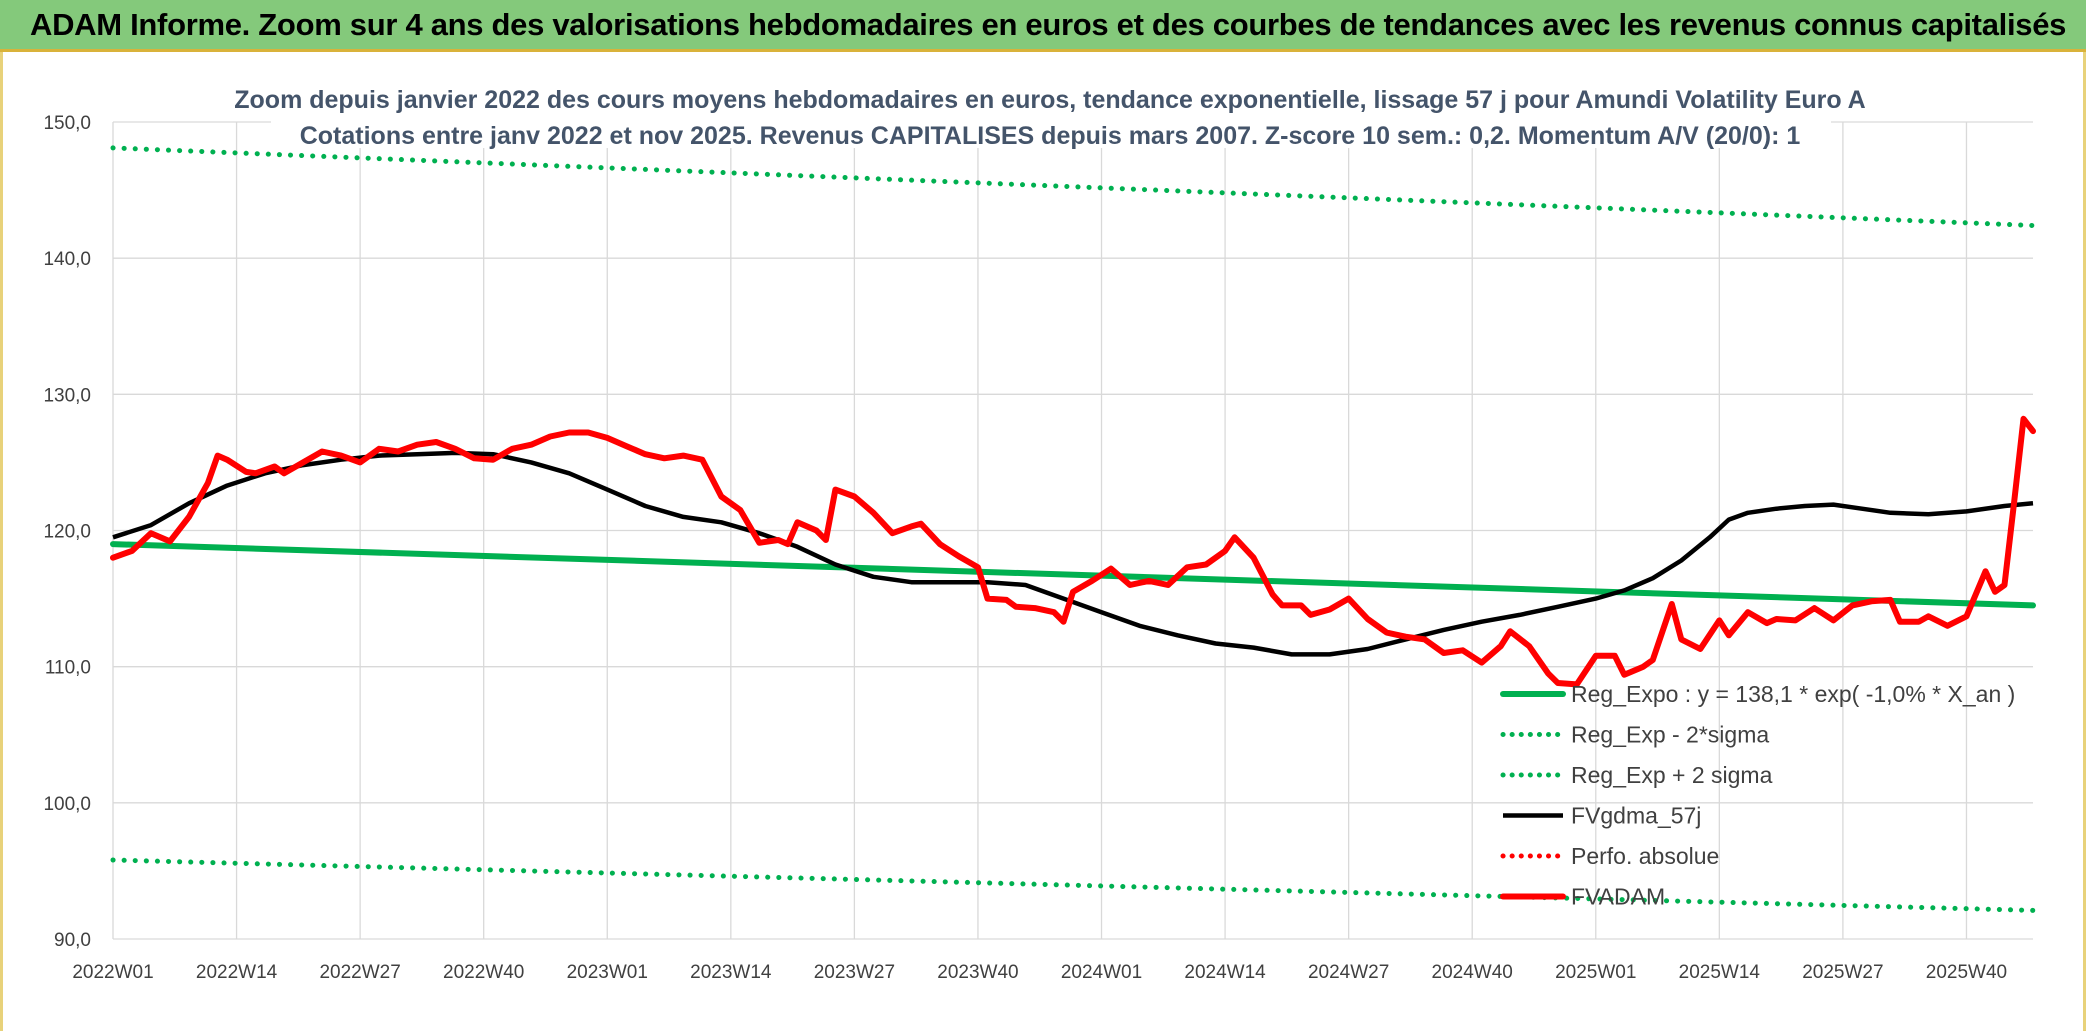 The width and height of the screenshot is (2086, 1031). What do you see at coordinates (854, 972) in the screenshot?
I see `x-tick-label: 2023W27` at bounding box center [854, 972].